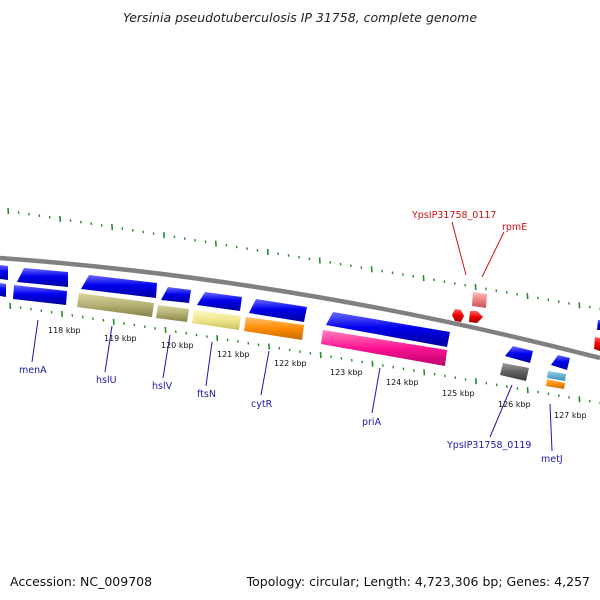 Image resolution: width=600 pixels, height=600 pixels. What do you see at coordinates (115, 305) in the screenshot?
I see `gene-block-hslU` at bounding box center [115, 305].